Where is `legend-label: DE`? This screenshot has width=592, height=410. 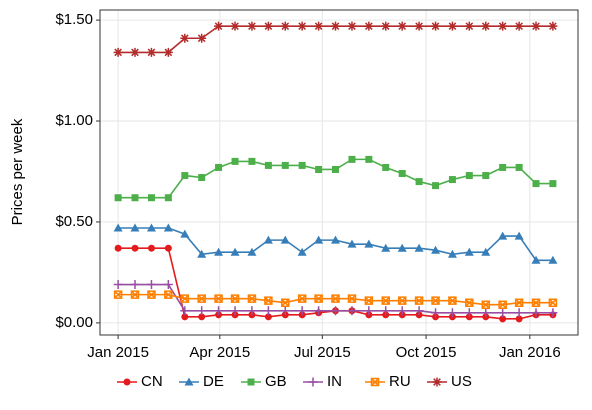 legend-label: DE is located at coordinates (213, 381).